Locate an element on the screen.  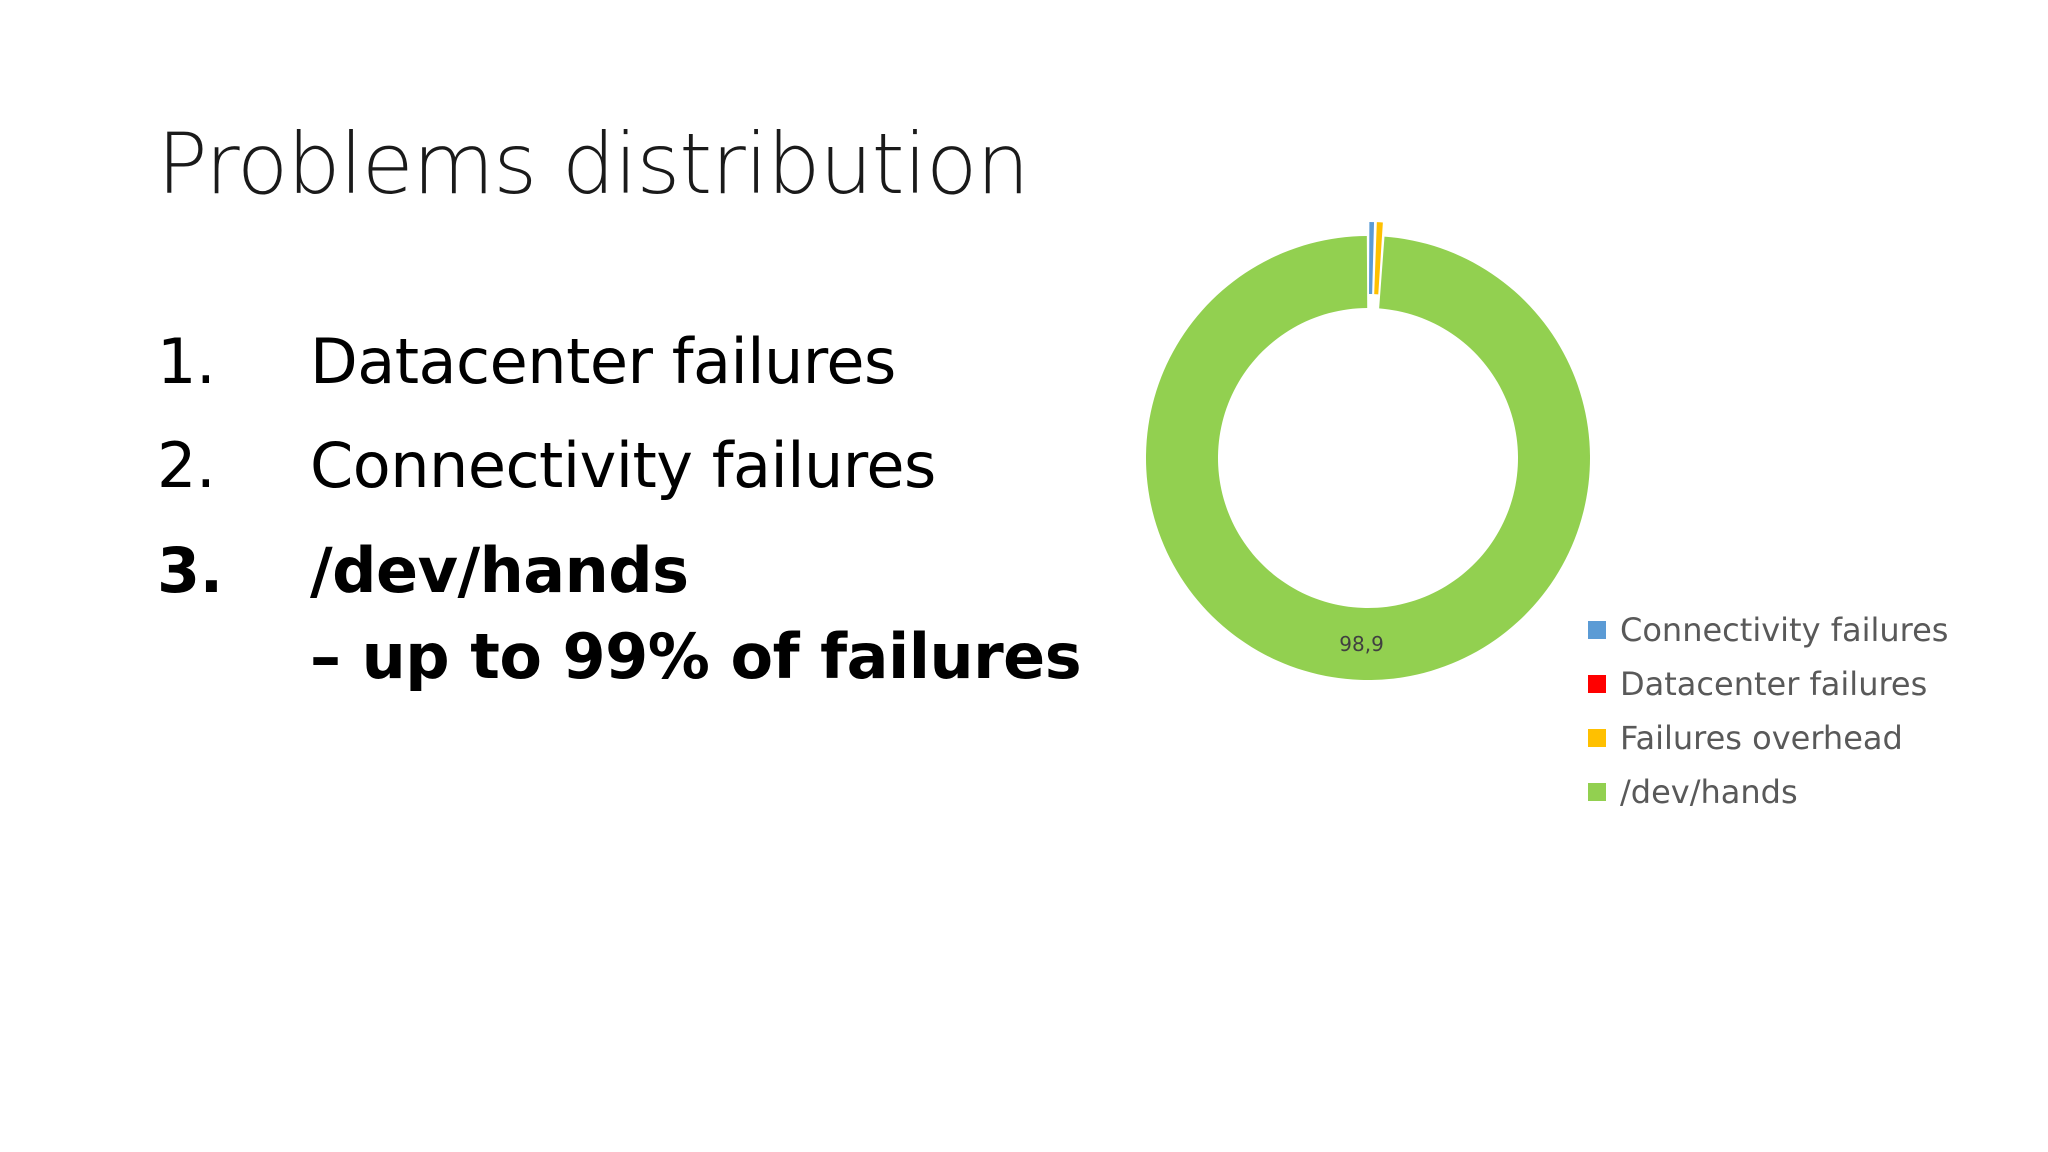
legend-label: Datacenter failures is located at coordinates (1774, 684).